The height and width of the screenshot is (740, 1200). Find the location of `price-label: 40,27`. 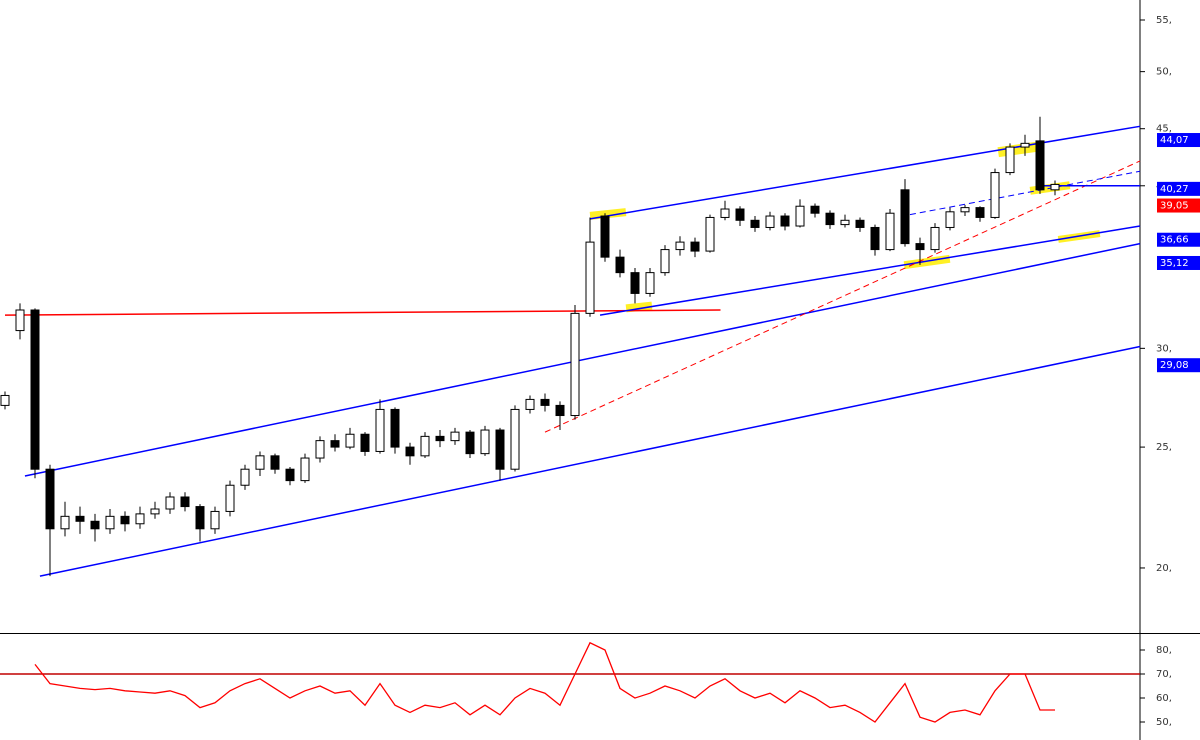

price-label: 40,27 is located at coordinates (1174, 189).